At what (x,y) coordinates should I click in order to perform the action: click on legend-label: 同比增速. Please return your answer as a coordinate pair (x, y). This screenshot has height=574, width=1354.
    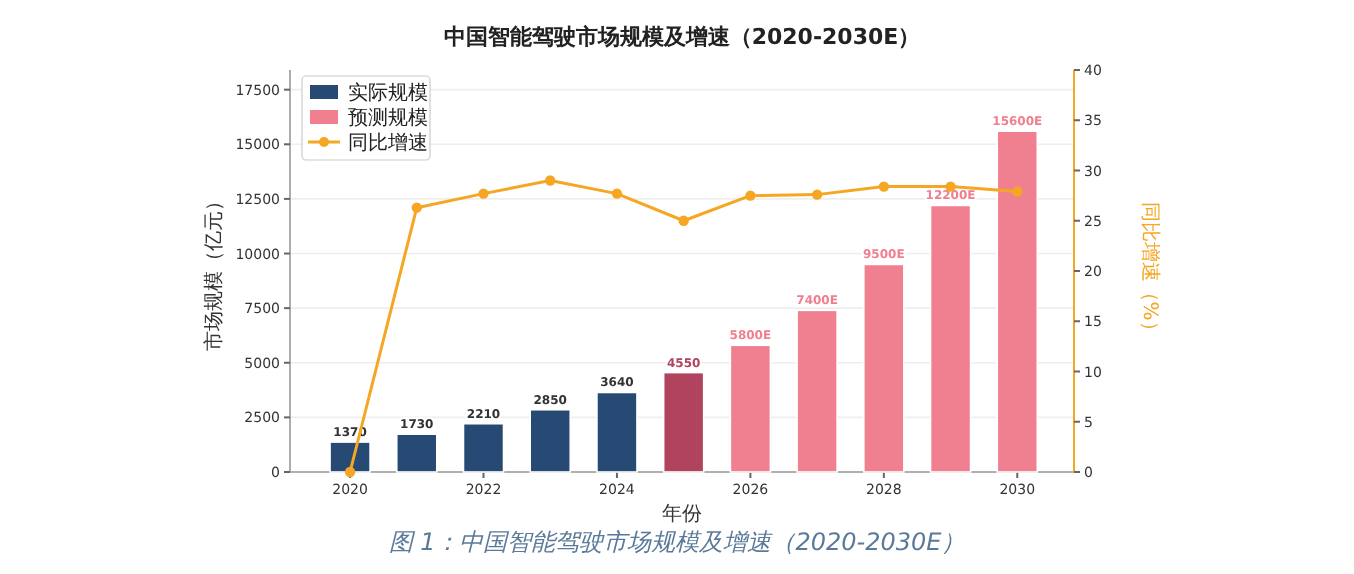
    Looking at the image, I should click on (388, 143).